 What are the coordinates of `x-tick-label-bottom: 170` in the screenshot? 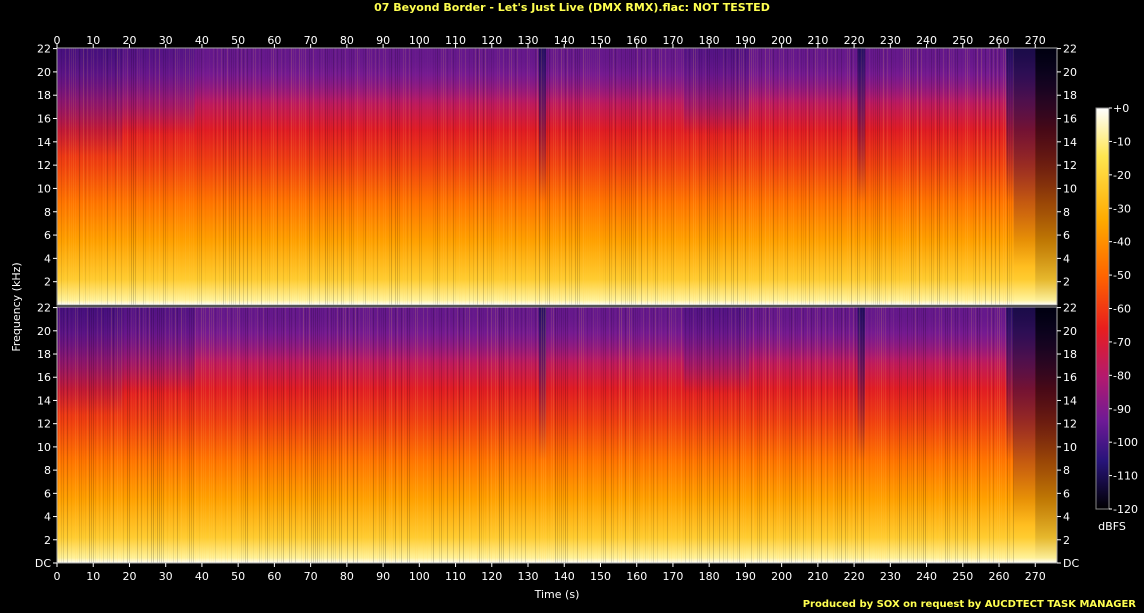 It's located at (672, 576).